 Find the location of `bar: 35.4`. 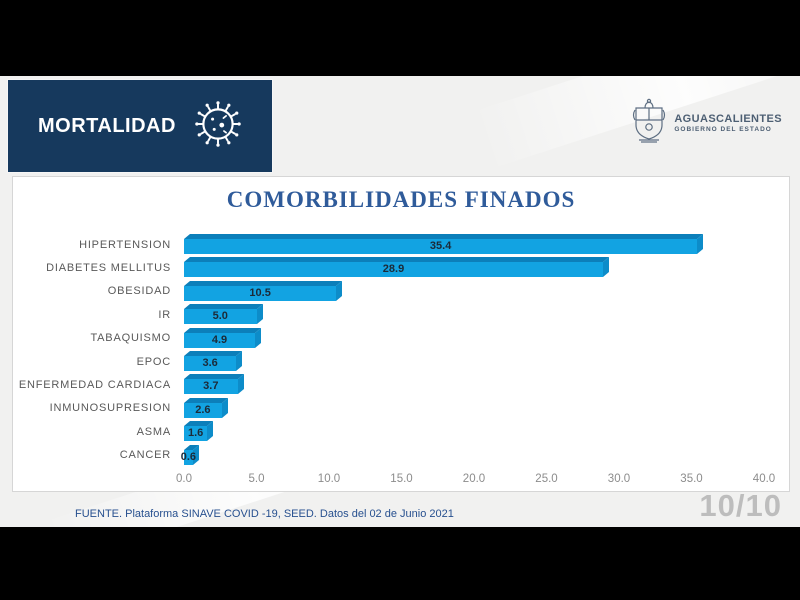

bar: 35.4 is located at coordinates (441, 246).